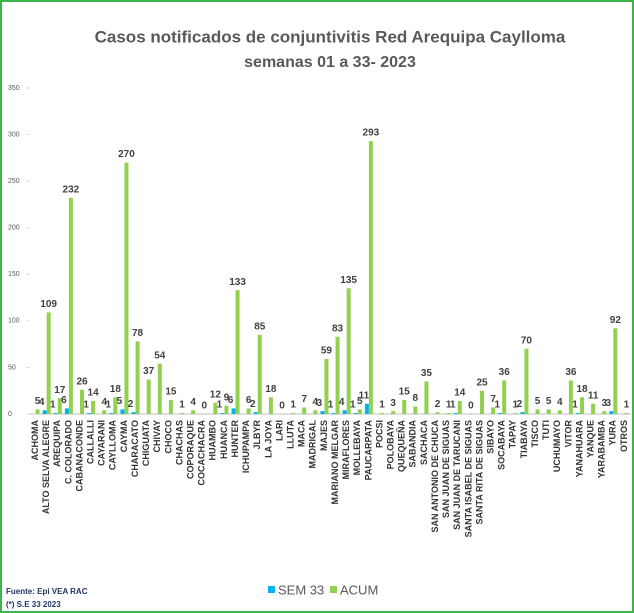  What do you see at coordinates (301, 589) in the screenshot?
I see `legend-label: SEM 33` at bounding box center [301, 589].